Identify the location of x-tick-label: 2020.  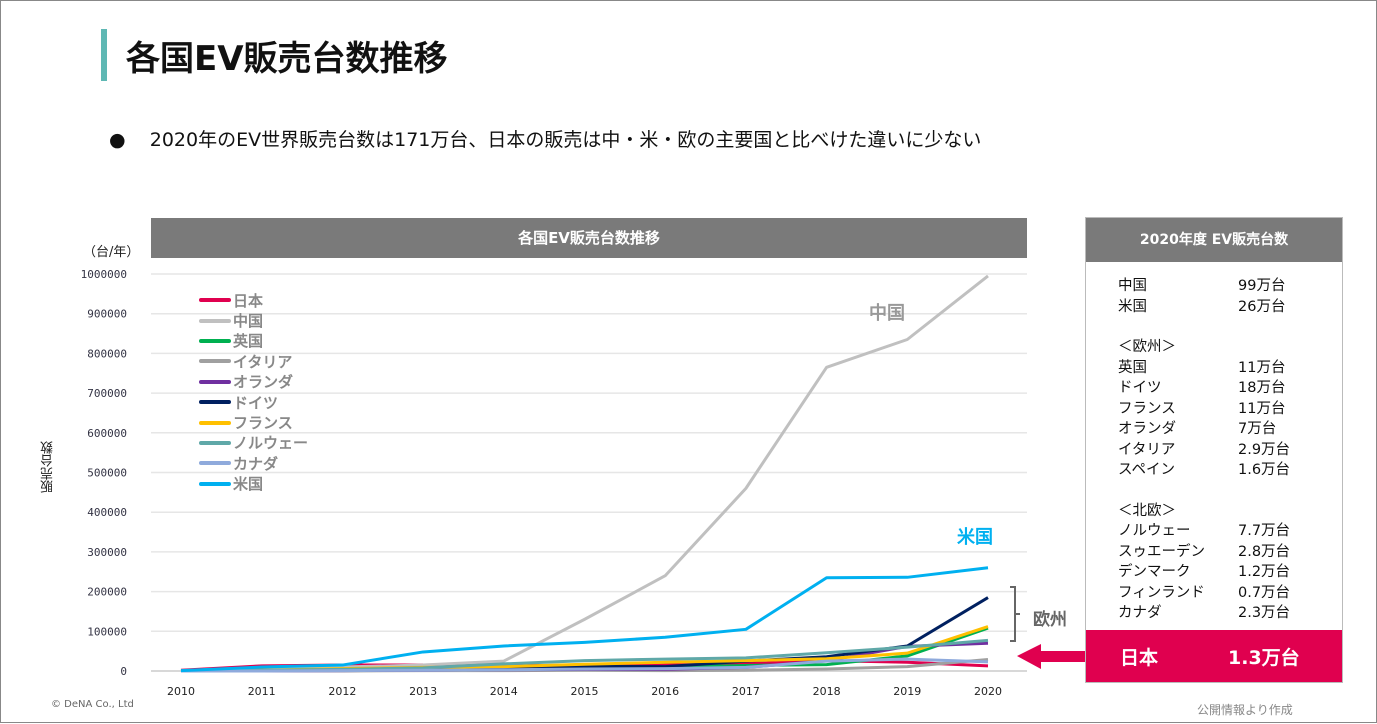
(988, 691).